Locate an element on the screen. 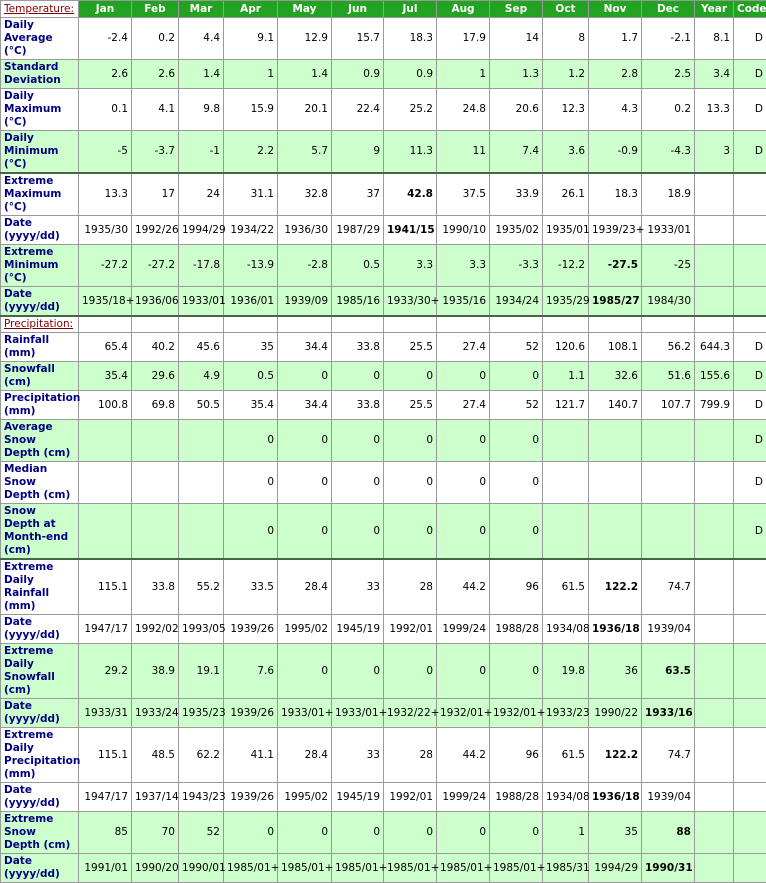 The width and height of the screenshot is (766, 883). cell: 140.7 is located at coordinates (615, 405).